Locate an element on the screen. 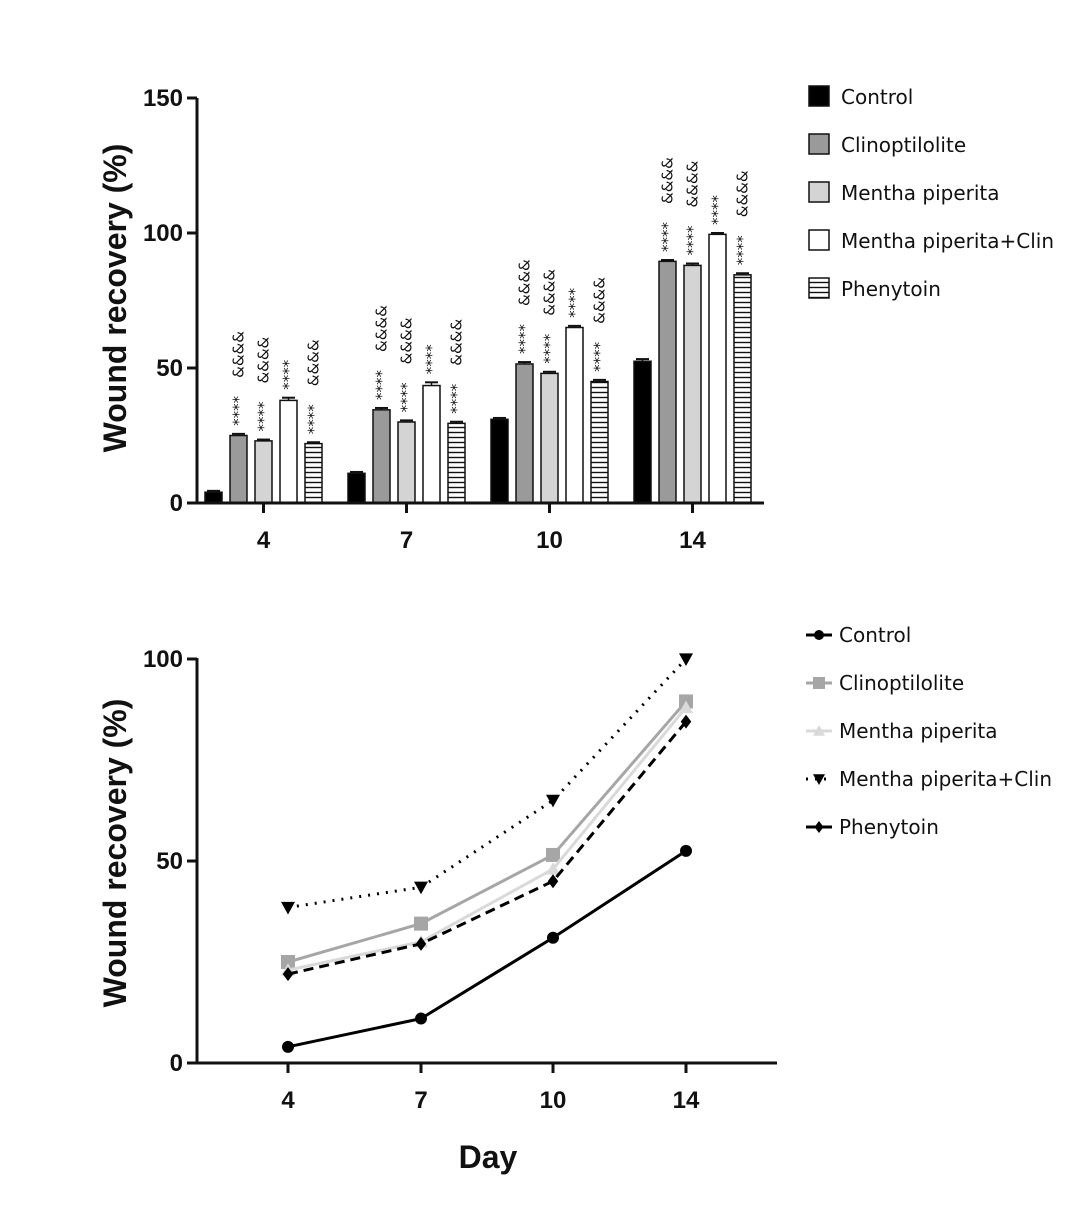 The height and width of the screenshot is (1229, 1083). series-line-control is located at coordinates (487, 949).